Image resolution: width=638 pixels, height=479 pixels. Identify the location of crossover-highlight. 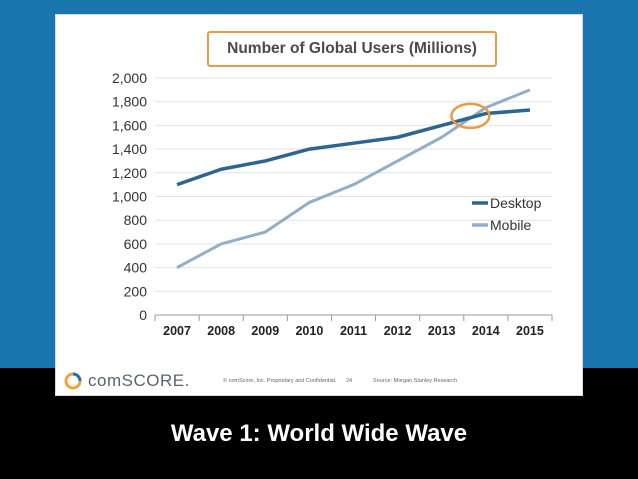
(470, 116).